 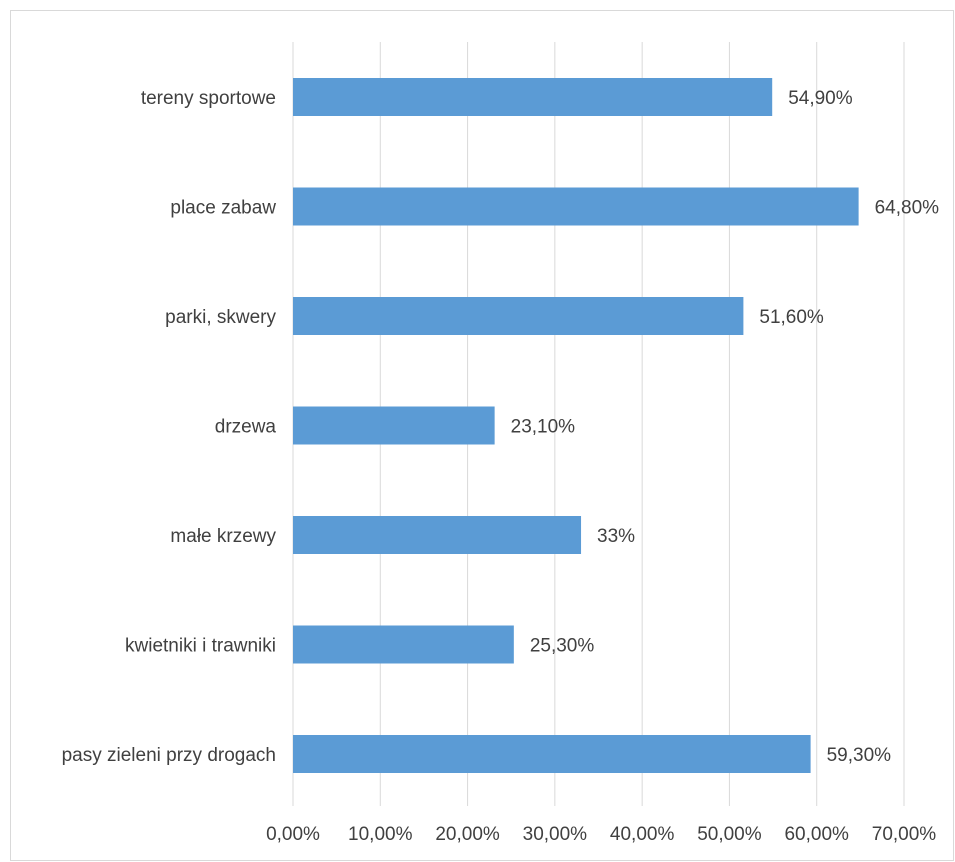 What do you see at coordinates (380, 834) in the screenshot?
I see `x-tick-label: 10,00%` at bounding box center [380, 834].